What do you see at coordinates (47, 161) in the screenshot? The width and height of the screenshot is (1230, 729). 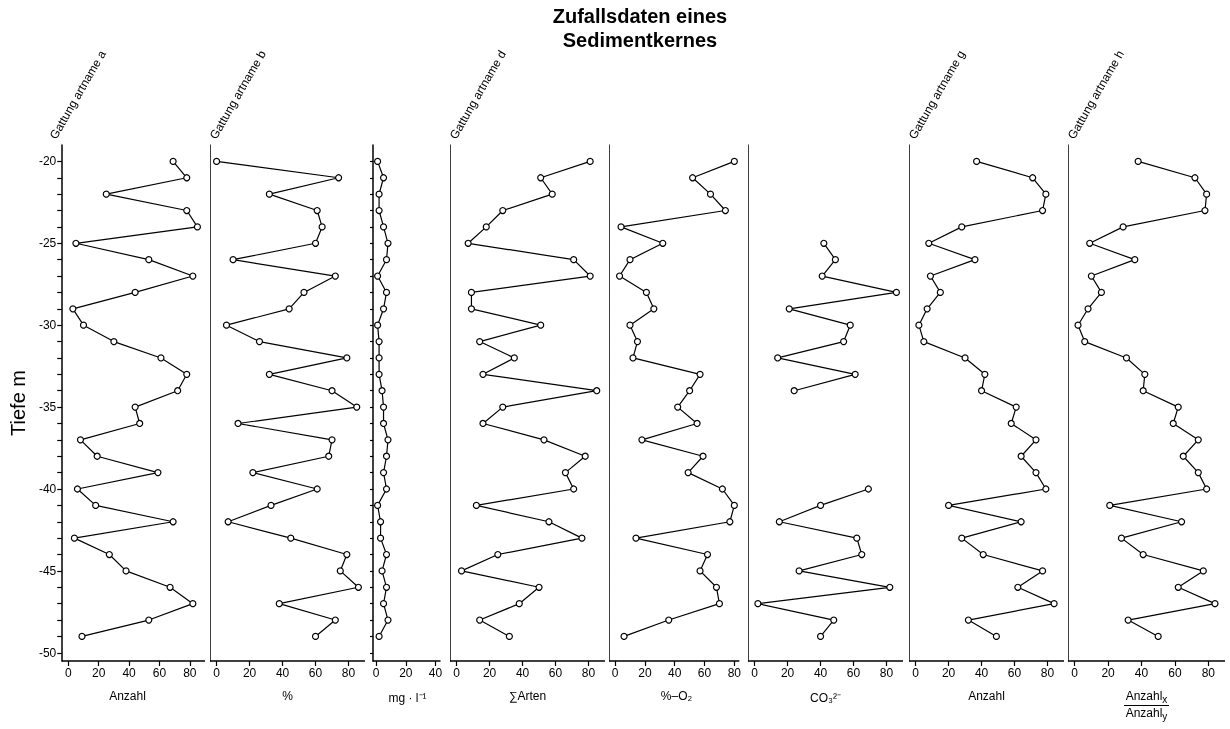 I see `y-tick-label: -20` at bounding box center [47, 161].